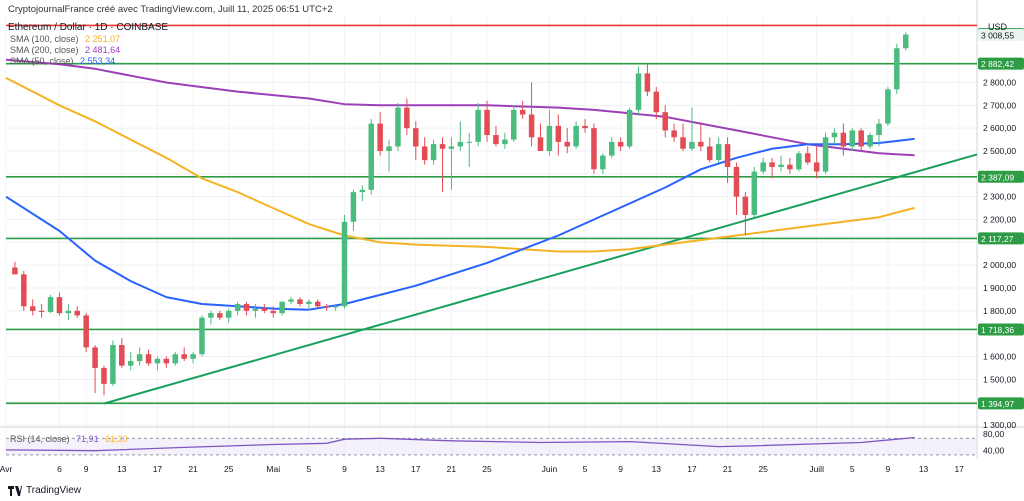  Describe the element at coordinates (40, 439) in the screenshot. I see `rsi-label: RSI (14, close)` at that location.